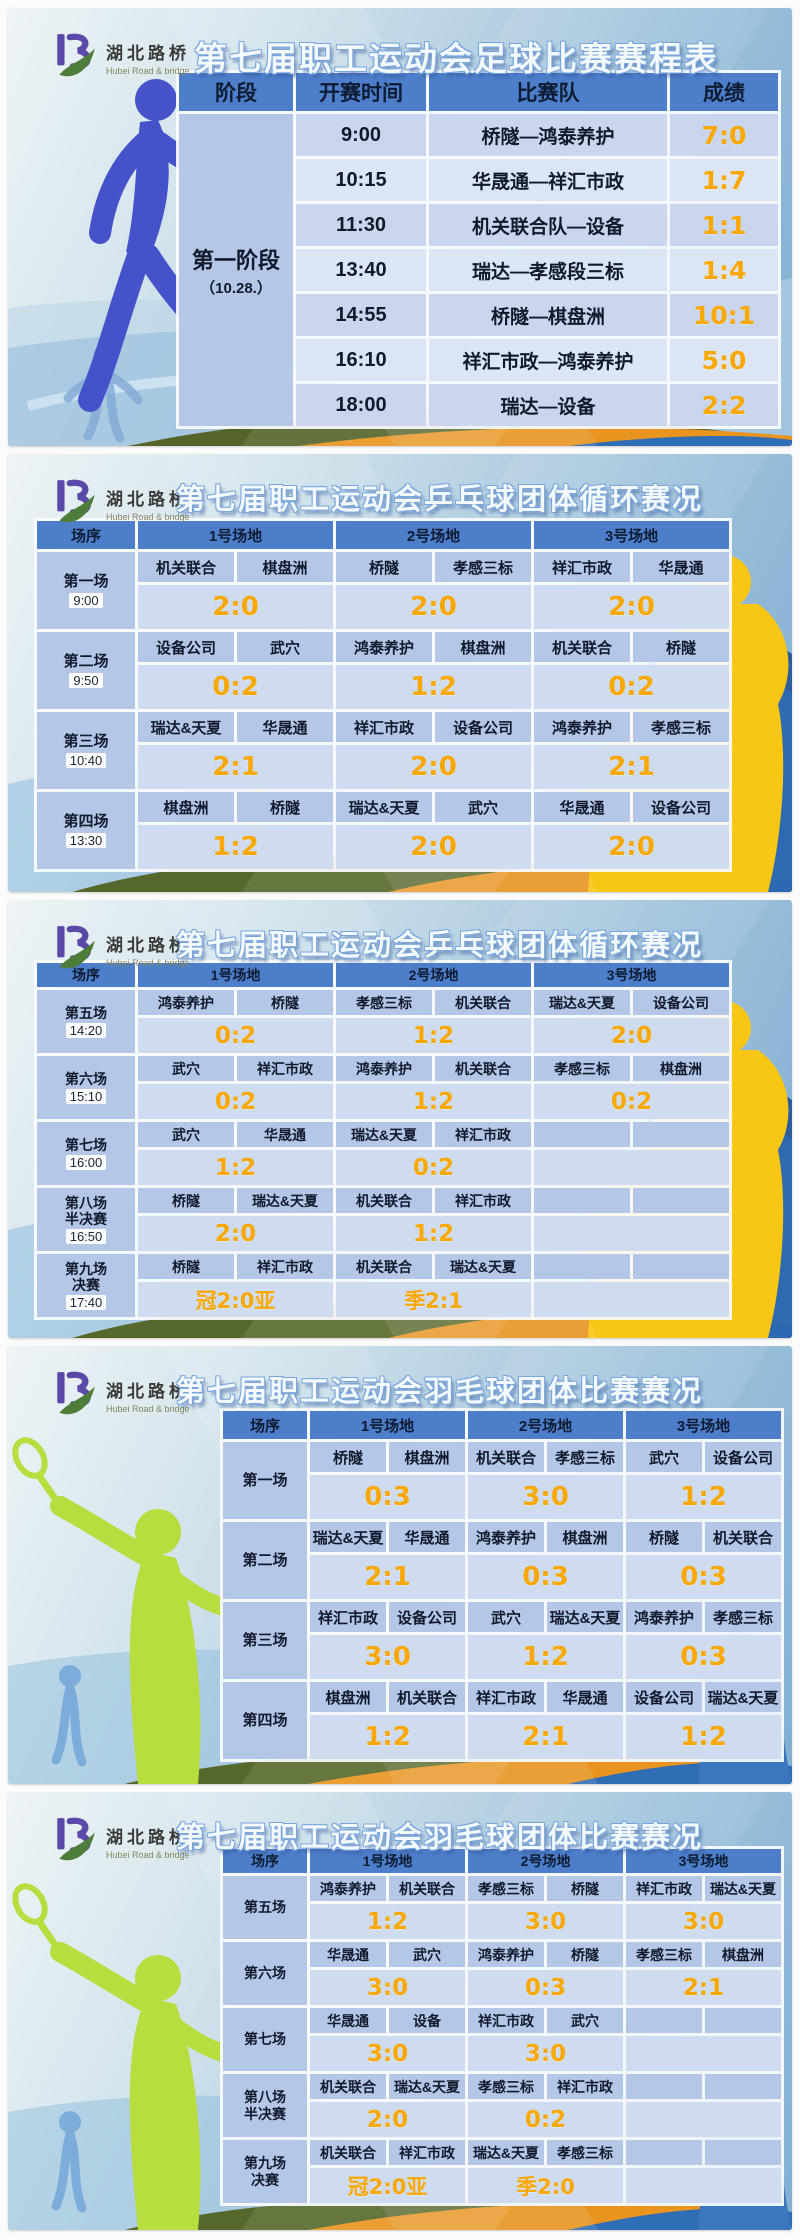 The image size is (800, 2240). What do you see at coordinates (265, 2171) in the screenshot?
I see `match-label-cell: 第九场 决赛` at bounding box center [265, 2171].